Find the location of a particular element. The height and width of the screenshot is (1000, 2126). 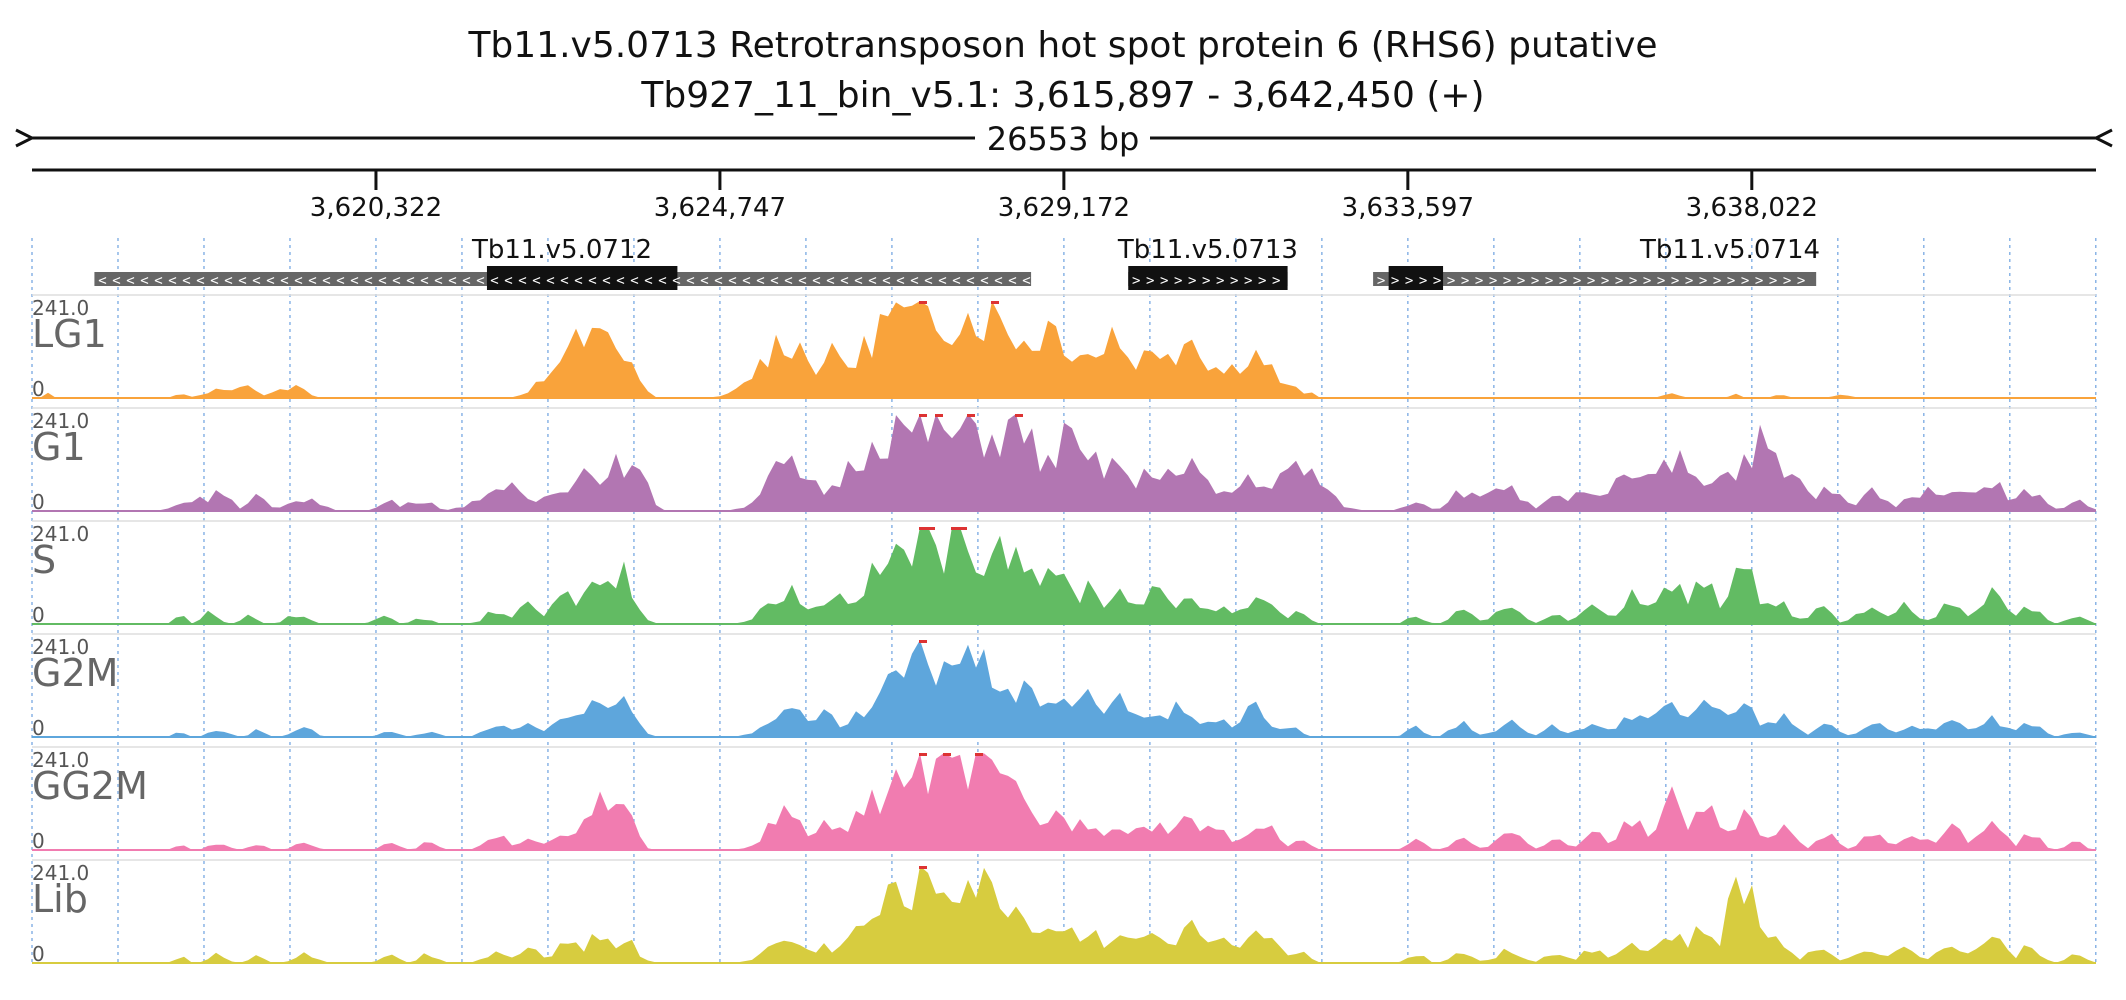

ruler-tick-label: 3,629,172 is located at coordinates (1064, 208).